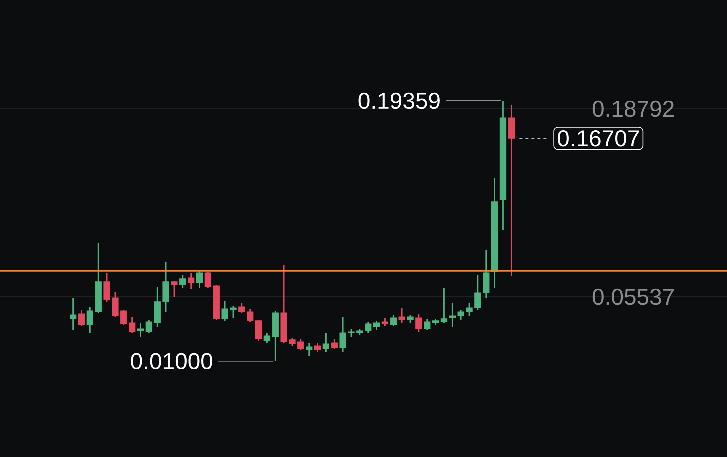  I want to click on y-tick-label: 0.05537, so click(633, 297).